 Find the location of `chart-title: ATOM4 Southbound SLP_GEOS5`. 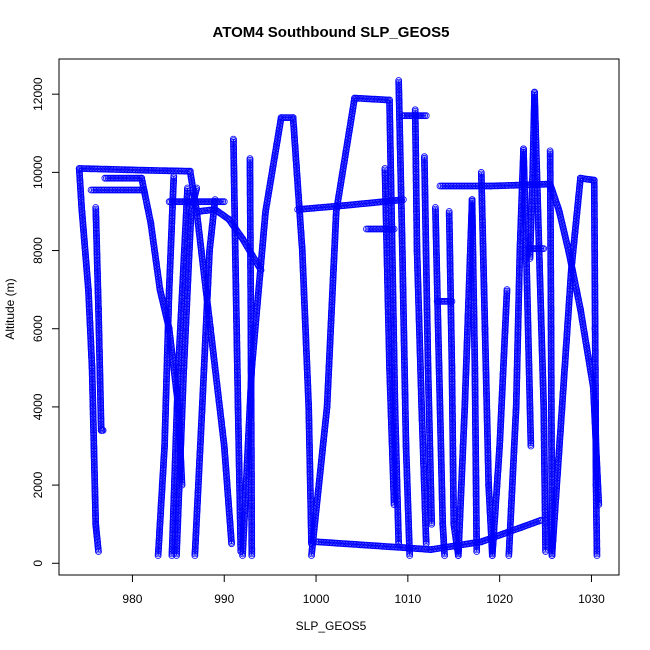

chart-title: ATOM4 Southbound SLP_GEOS5 is located at coordinates (331, 32).